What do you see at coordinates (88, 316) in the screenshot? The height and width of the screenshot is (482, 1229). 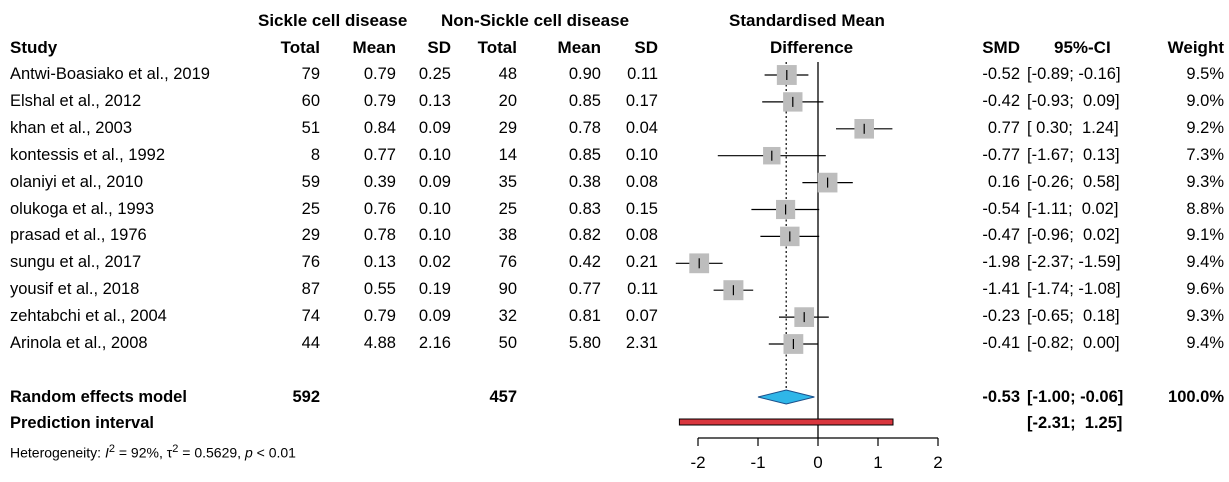 I see `cell-study-10: zehtabchi et al., 2004` at bounding box center [88, 316].